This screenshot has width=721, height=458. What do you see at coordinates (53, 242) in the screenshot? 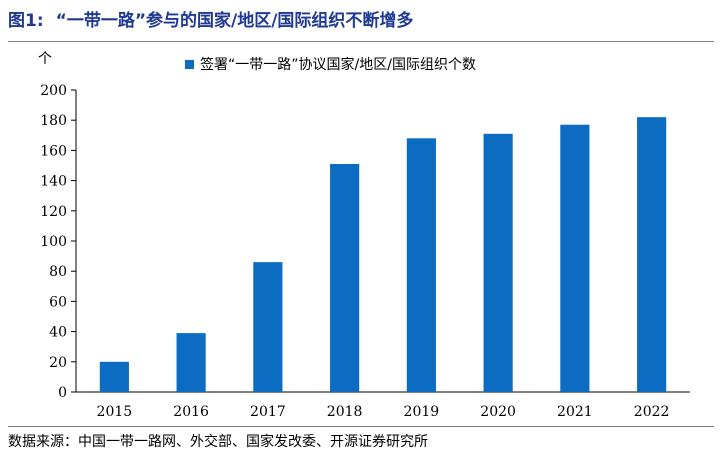
I see `y-tick-label: 100` at bounding box center [53, 242].